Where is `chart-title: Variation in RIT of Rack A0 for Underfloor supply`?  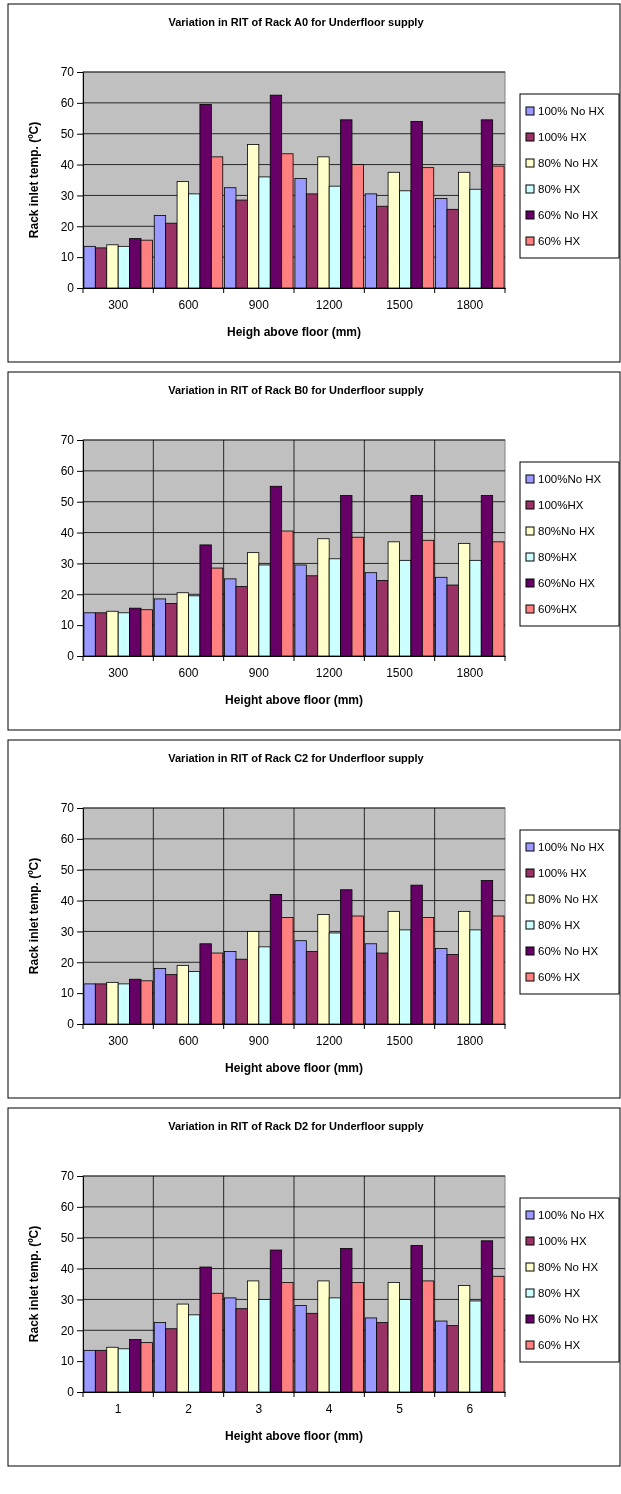 chart-title: Variation in RIT of Rack A0 for Underfloor supply is located at coordinates (296, 22).